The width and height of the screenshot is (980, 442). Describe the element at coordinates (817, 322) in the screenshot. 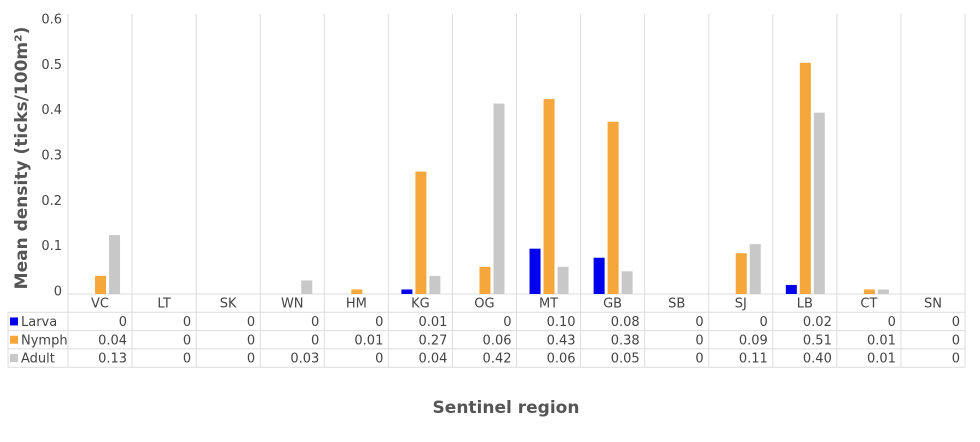

I see `table-cell: 0.02` at that location.